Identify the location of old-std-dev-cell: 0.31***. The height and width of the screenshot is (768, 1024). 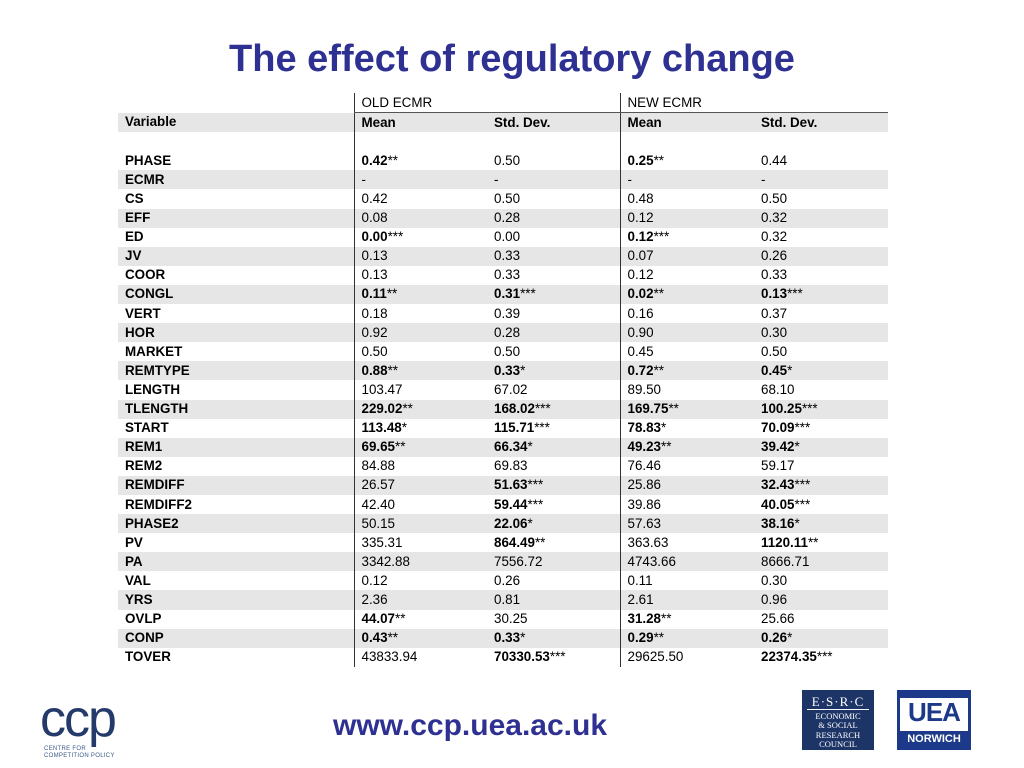
(553, 294).